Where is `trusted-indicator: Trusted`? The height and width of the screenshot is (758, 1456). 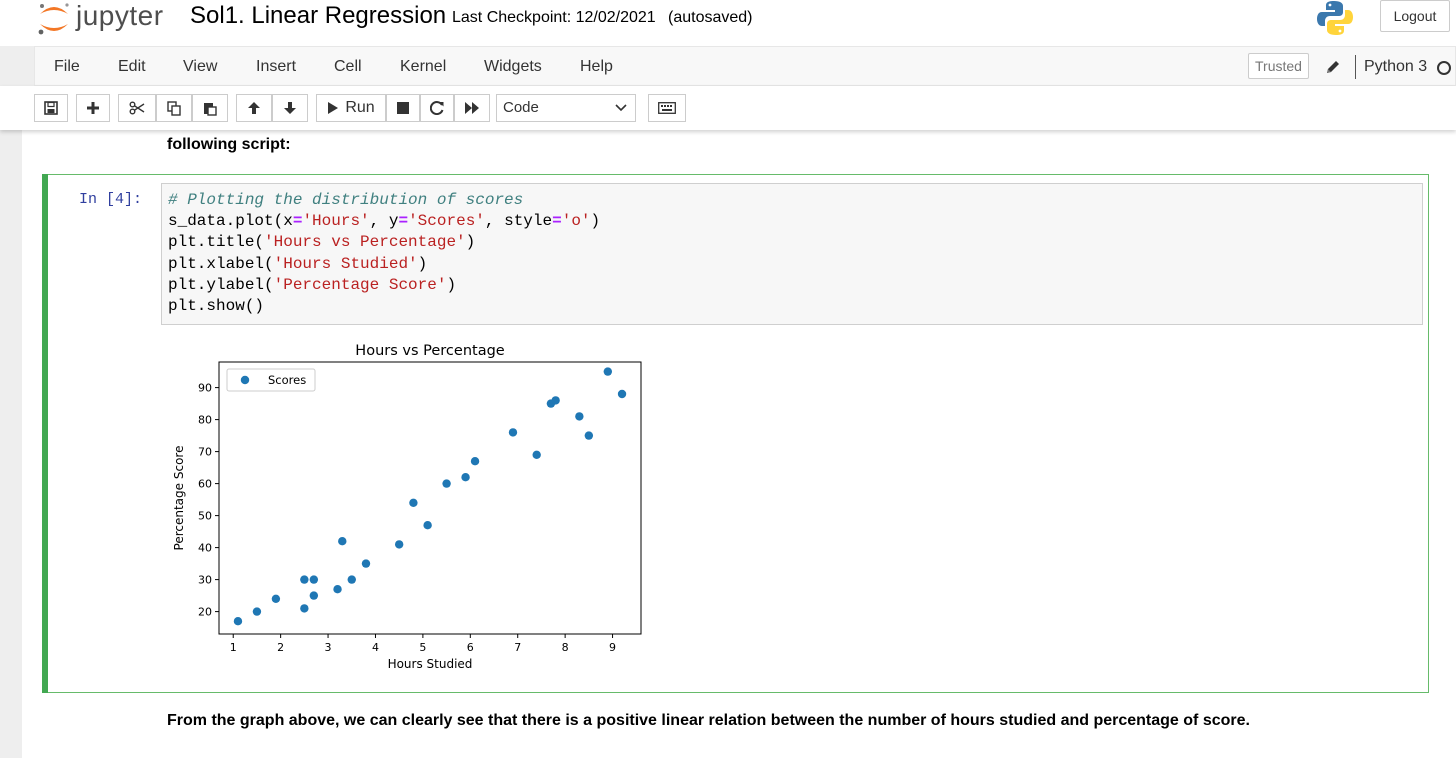 trusted-indicator: Trusted is located at coordinates (1278, 66).